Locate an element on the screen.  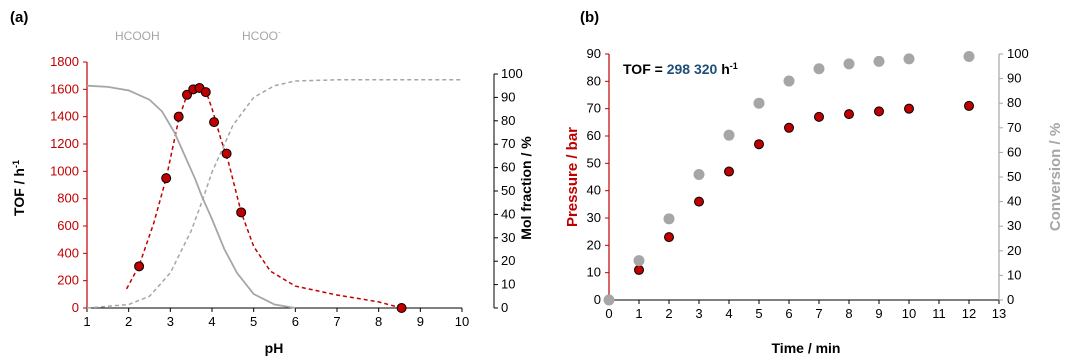
panel-a-xtick-label: 4 is located at coordinates (211, 321).